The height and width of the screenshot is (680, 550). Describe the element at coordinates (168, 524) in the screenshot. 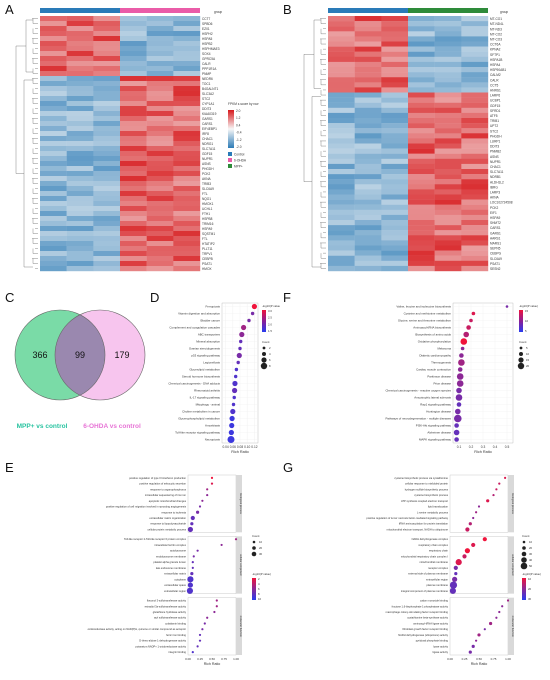

I see `go-term-label: response to lipopolysaccharide` at that location.